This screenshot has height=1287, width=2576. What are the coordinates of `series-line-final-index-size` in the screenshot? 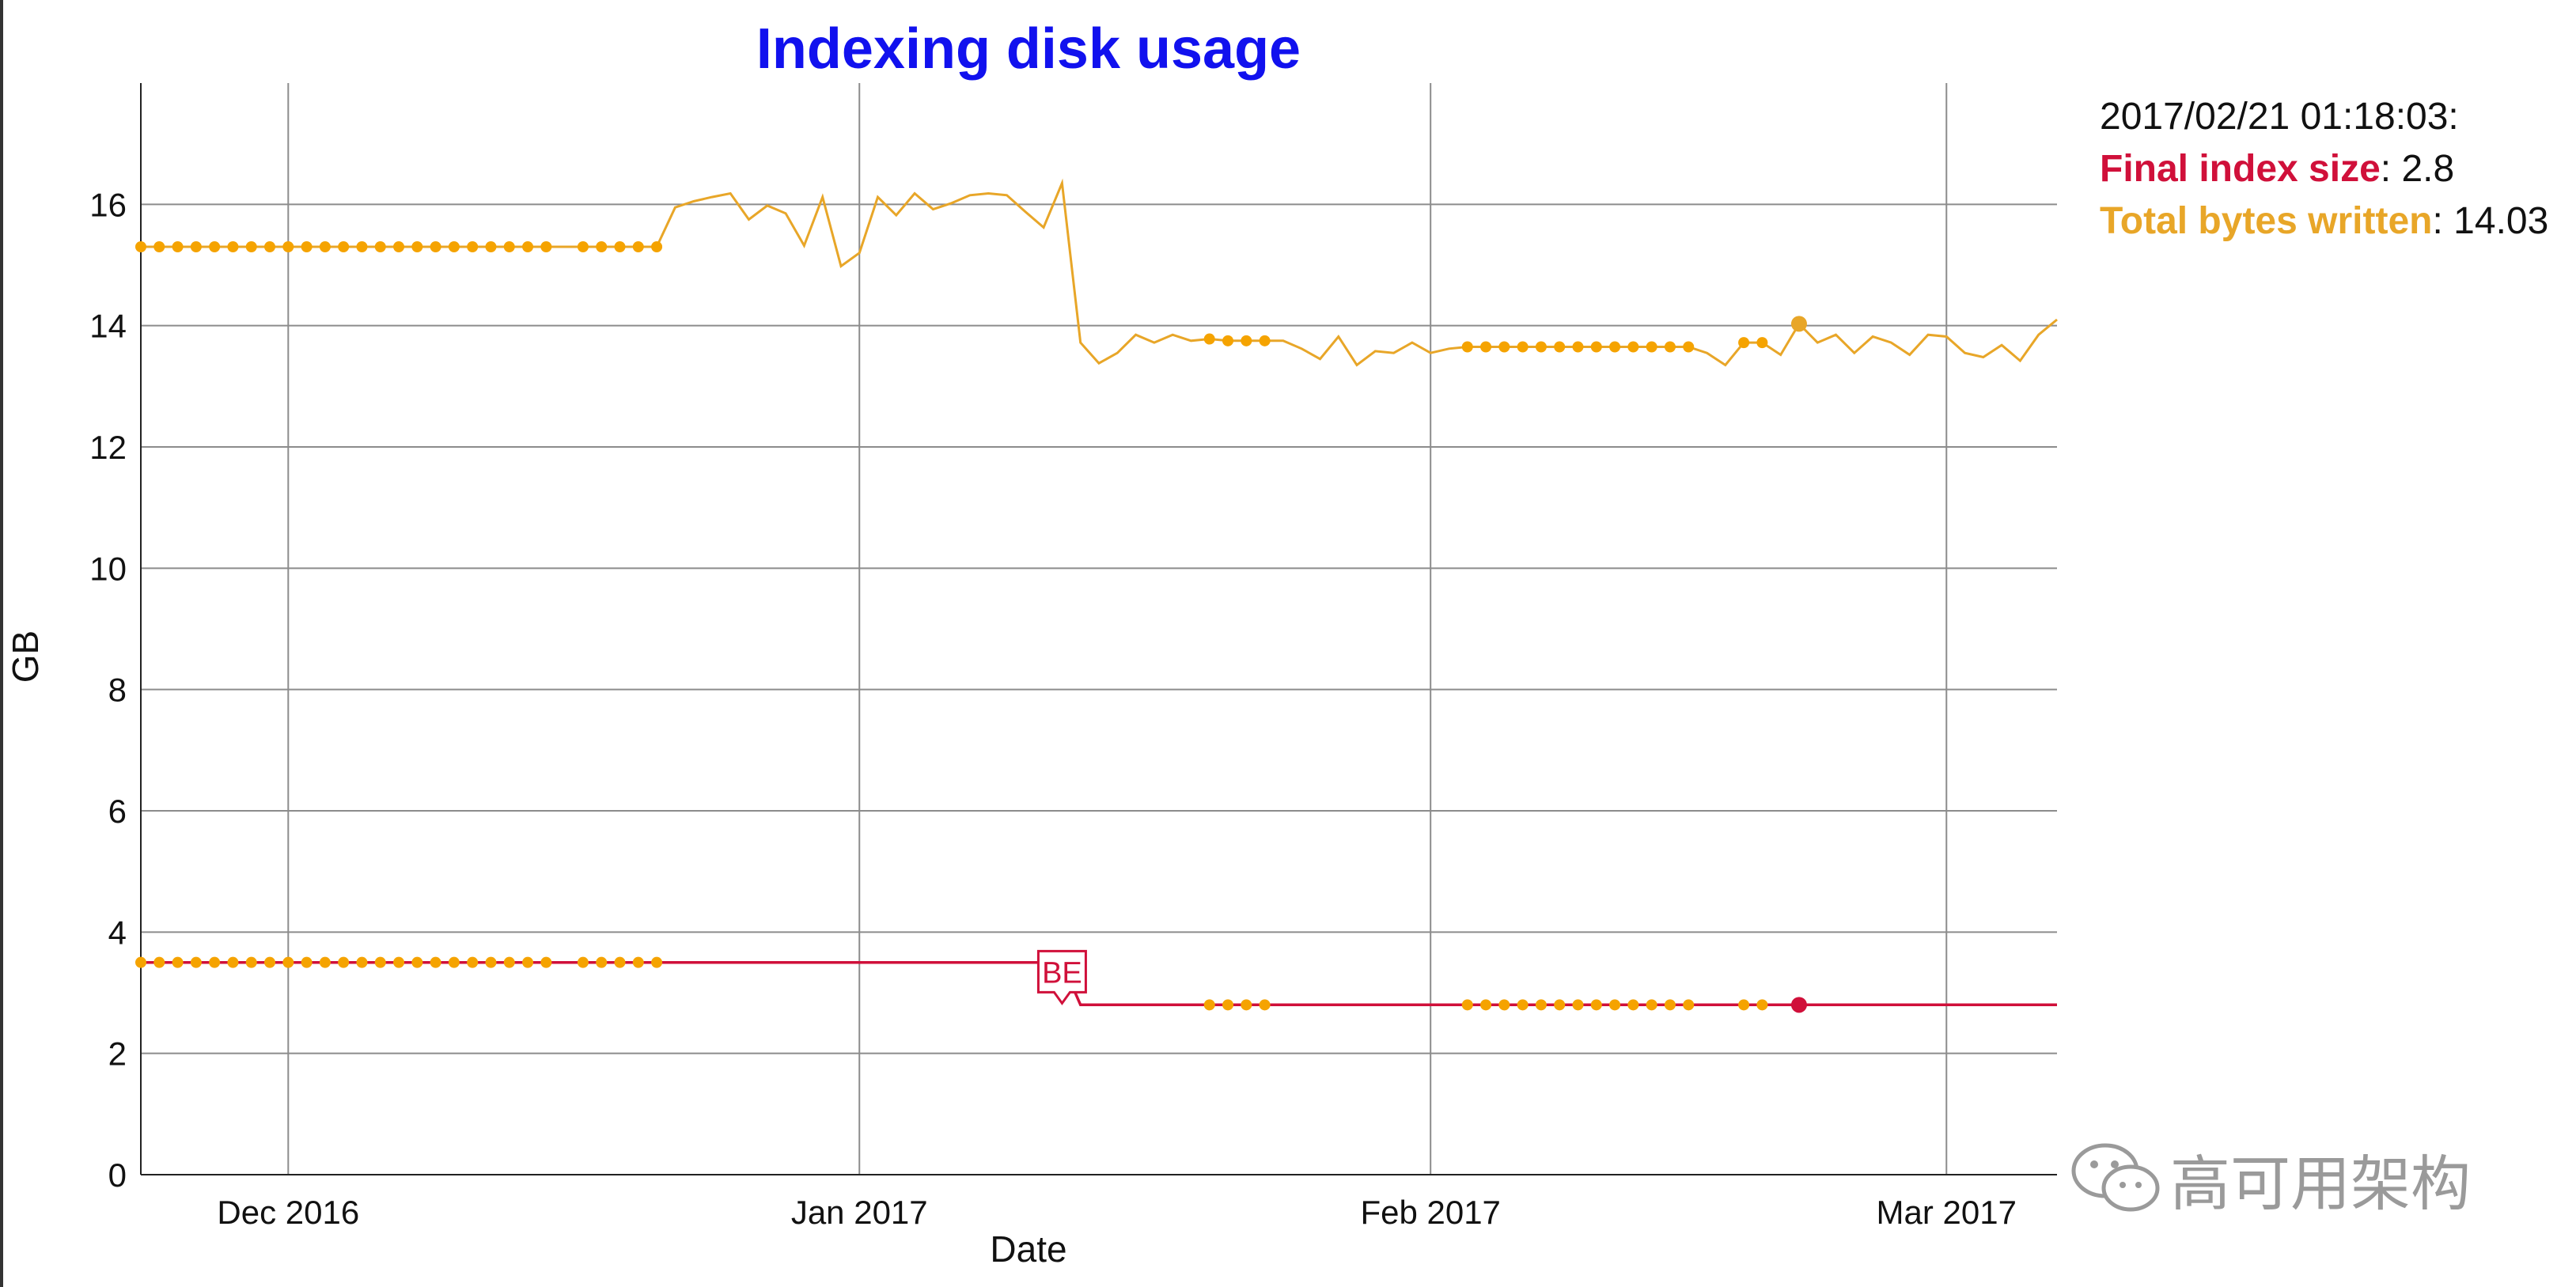 It's located at (1099, 984).